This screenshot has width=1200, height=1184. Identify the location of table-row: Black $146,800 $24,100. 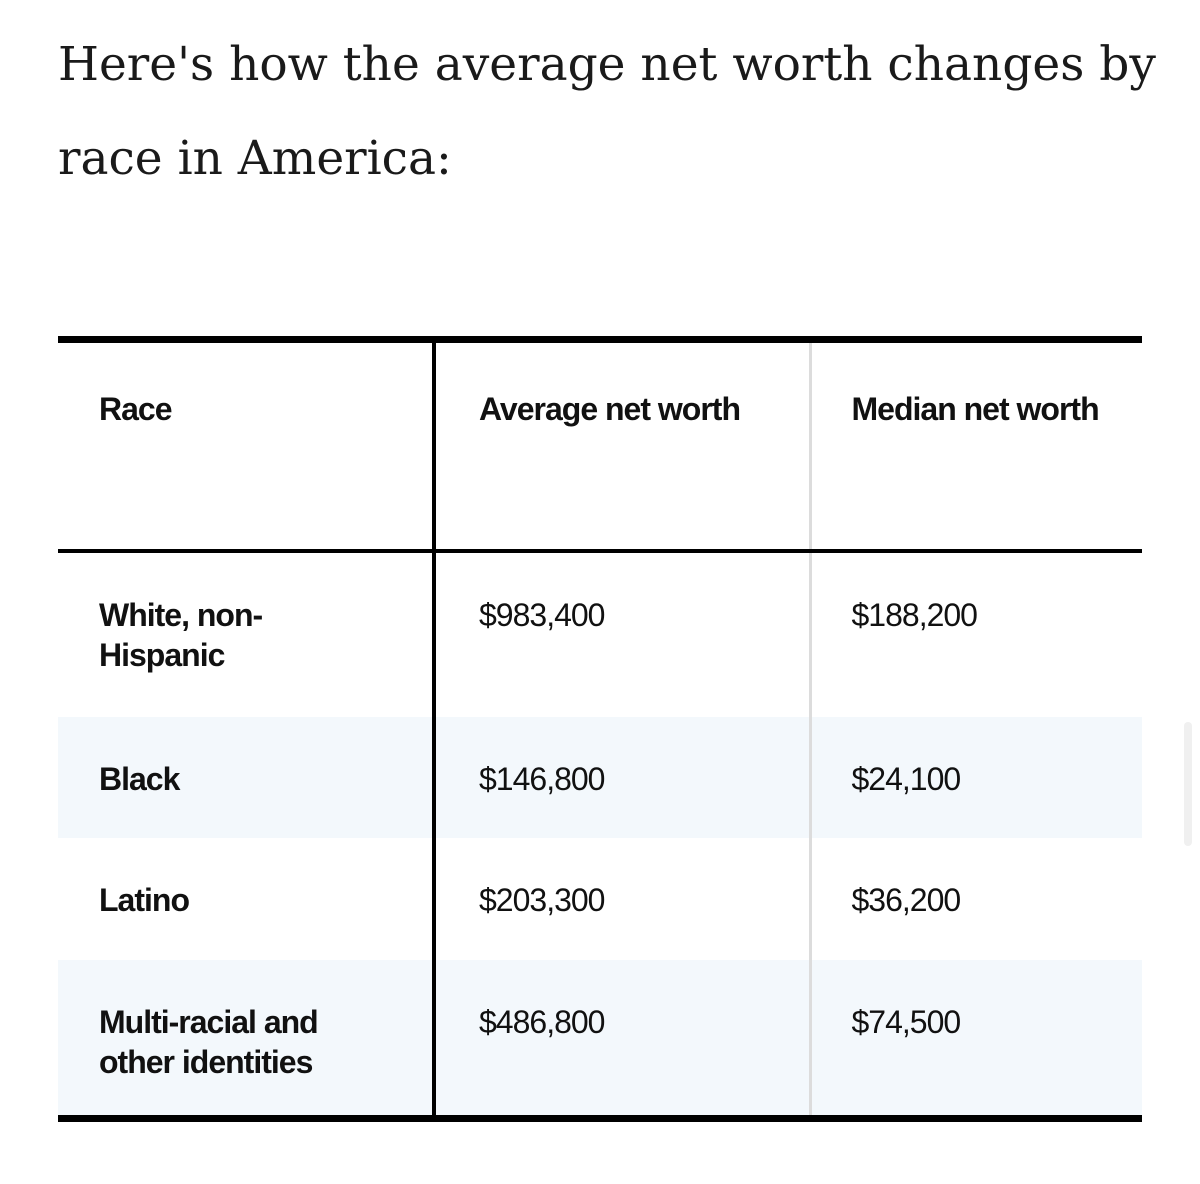
(600, 777).